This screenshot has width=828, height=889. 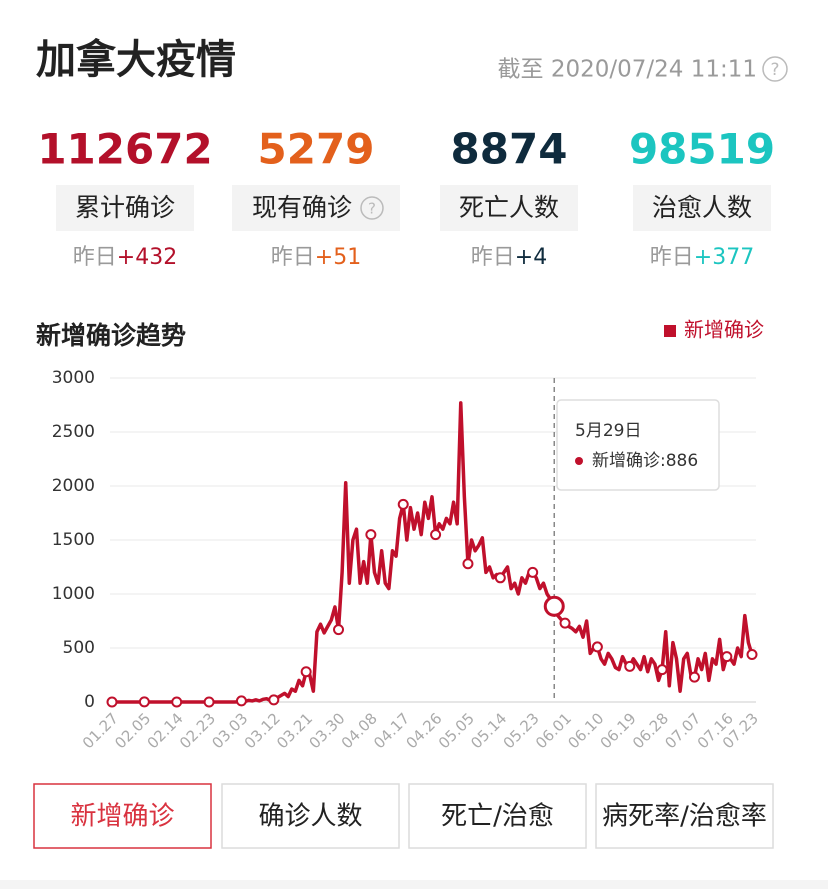 I want to click on delta-value: +51, so click(x=338, y=257).